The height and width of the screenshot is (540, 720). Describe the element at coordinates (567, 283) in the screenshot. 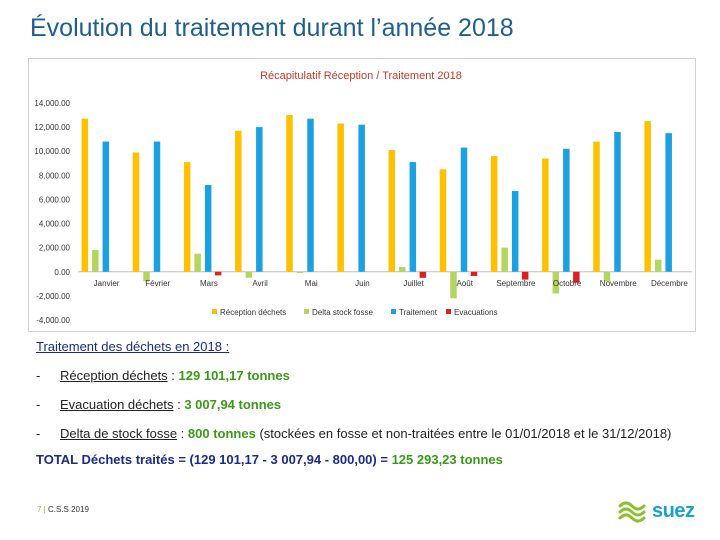

I see `x-tick-label: Octobre` at that location.